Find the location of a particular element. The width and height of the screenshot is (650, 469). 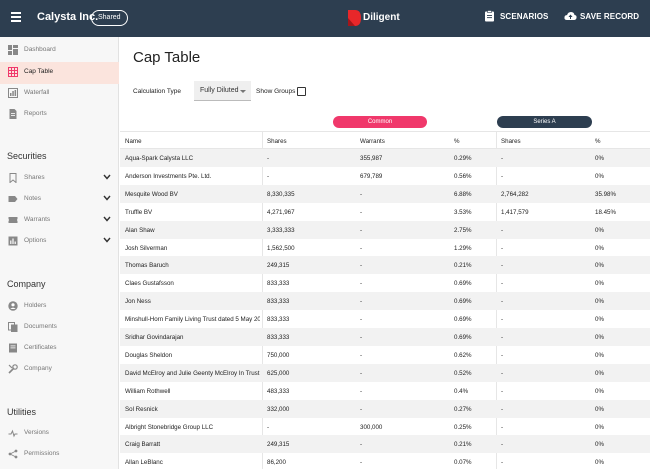

table-row: Claes Gustafsson 833,333 - 0.69% - 0% is located at coordinates (385, 283).